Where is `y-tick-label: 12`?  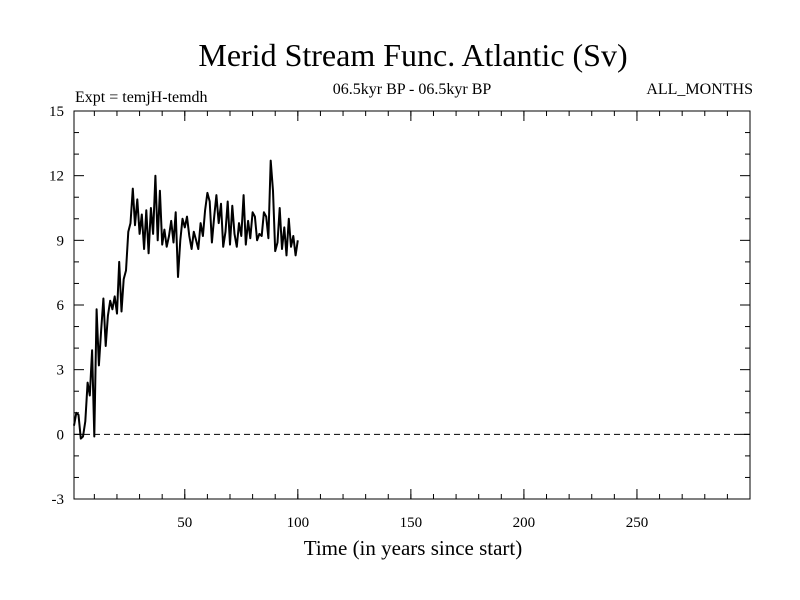
y-tick-label: 12 is located at coordinates (56, 177).